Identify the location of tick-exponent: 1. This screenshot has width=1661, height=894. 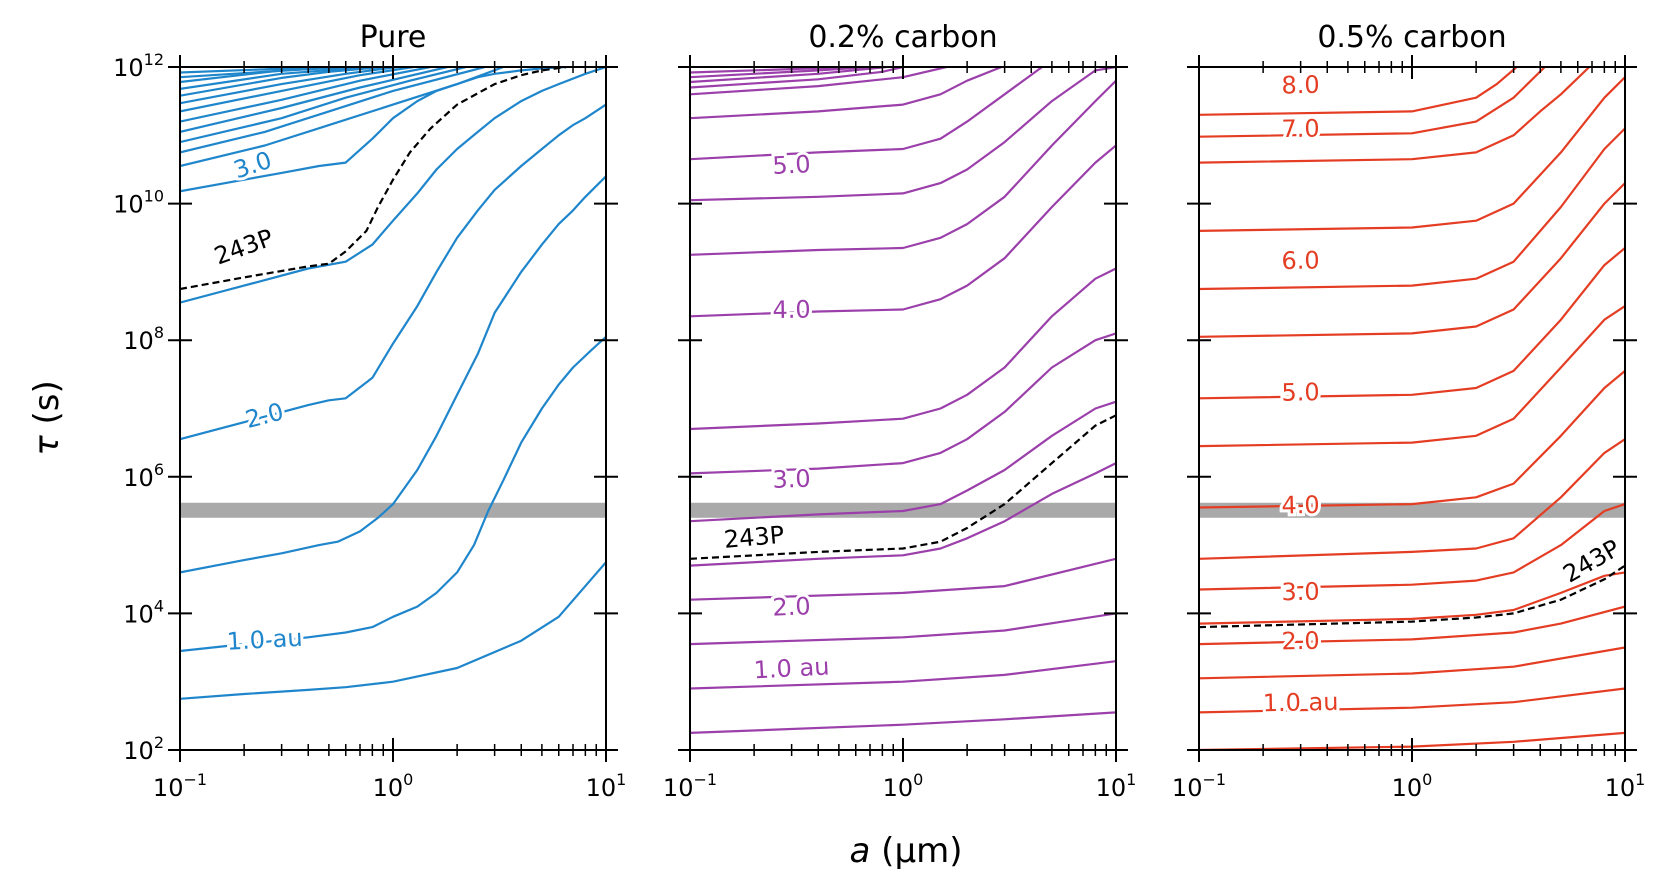
(1131, 779).